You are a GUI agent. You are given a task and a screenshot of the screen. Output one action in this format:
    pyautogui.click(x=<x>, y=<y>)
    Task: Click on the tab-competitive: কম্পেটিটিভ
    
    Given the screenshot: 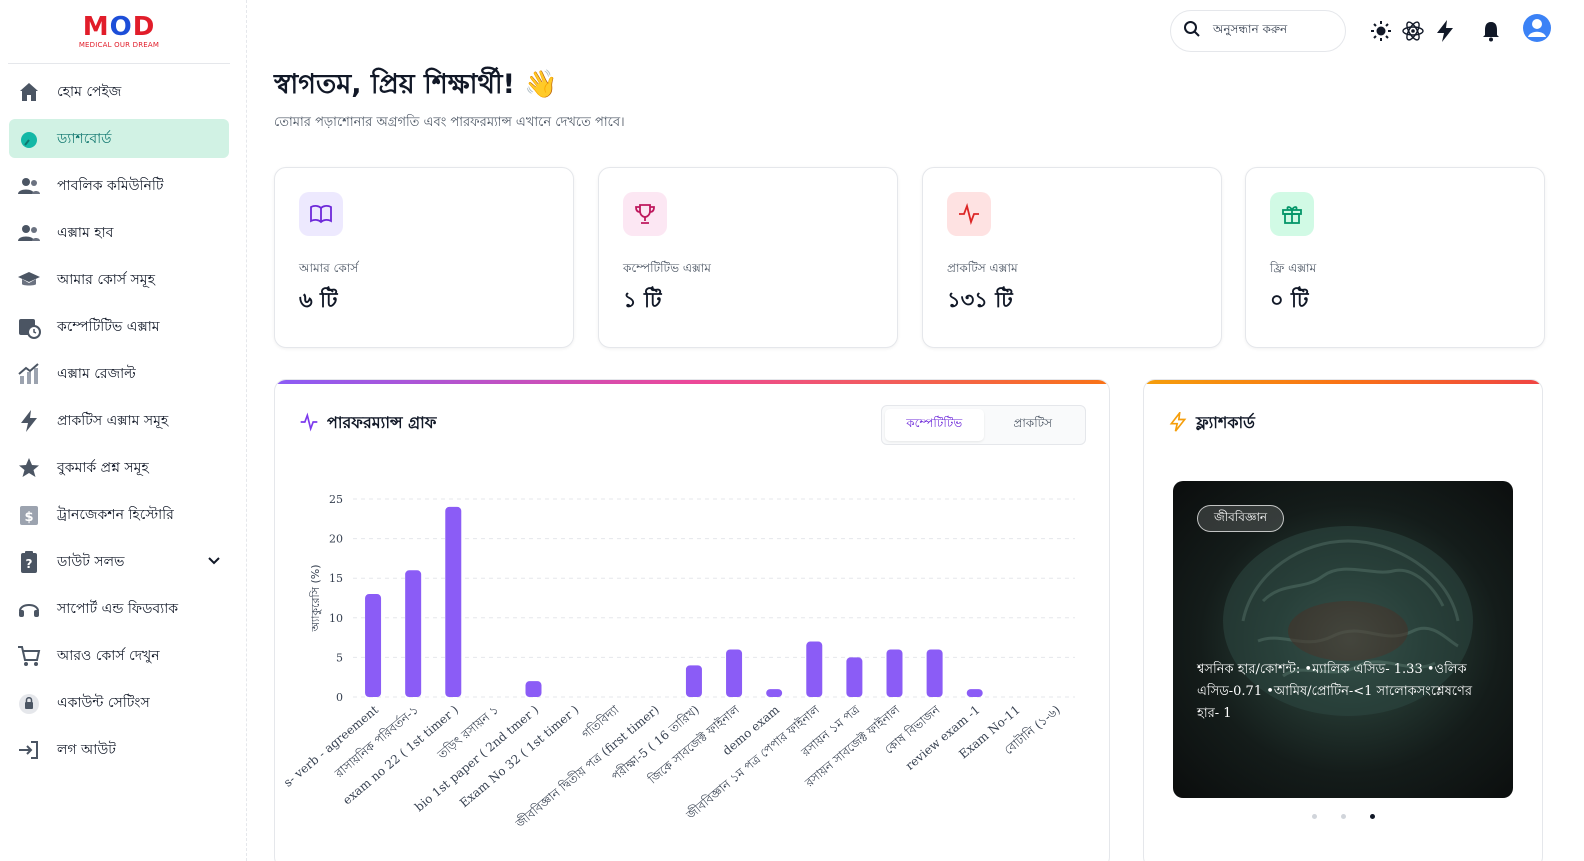 What is the action you would take?
    pyautogui.click(x=934, y=425)
    